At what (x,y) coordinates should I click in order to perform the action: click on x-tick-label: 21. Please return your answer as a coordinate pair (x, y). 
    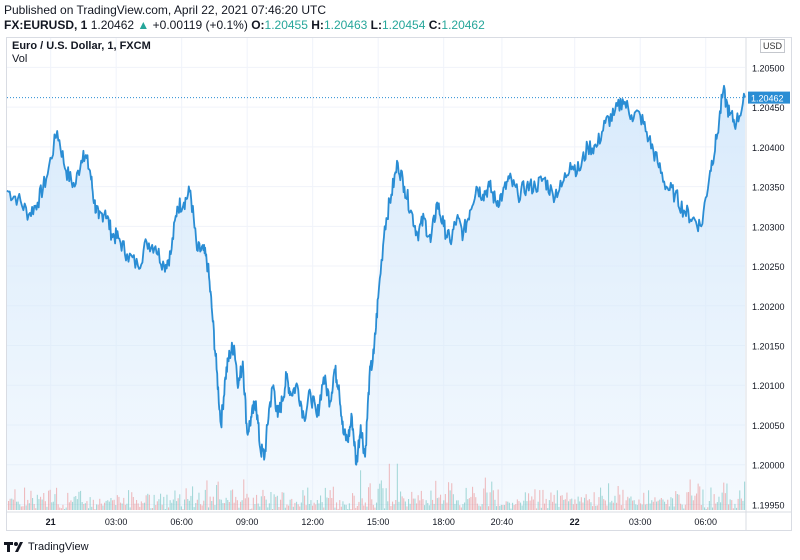
    Looking at the image, I should click on (51, 522).